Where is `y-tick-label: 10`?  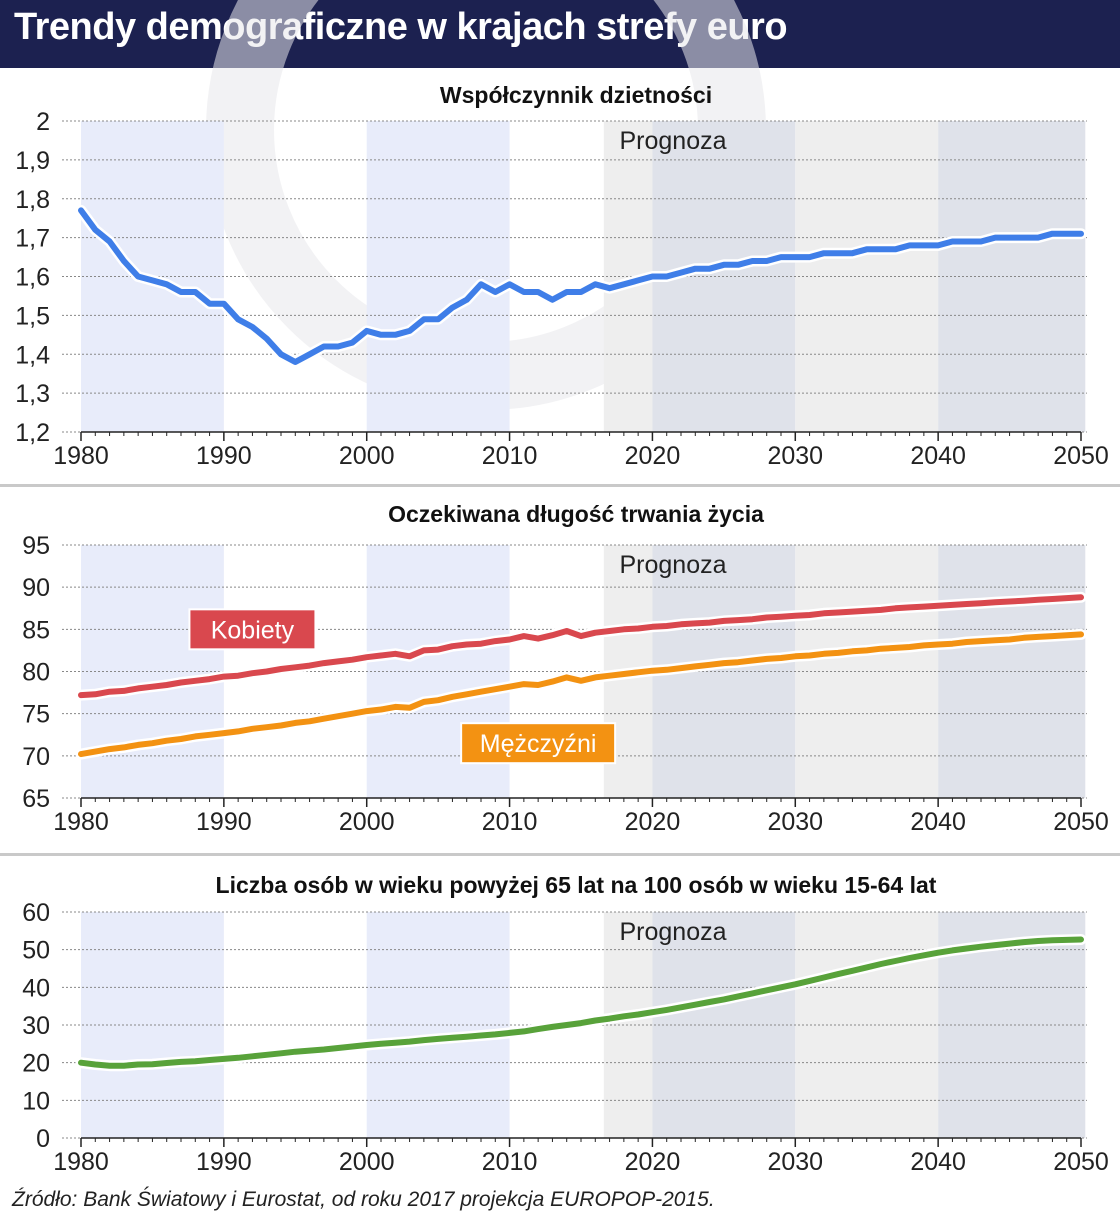 y-tick-label: 10 is located at coordinates (36, 1101).